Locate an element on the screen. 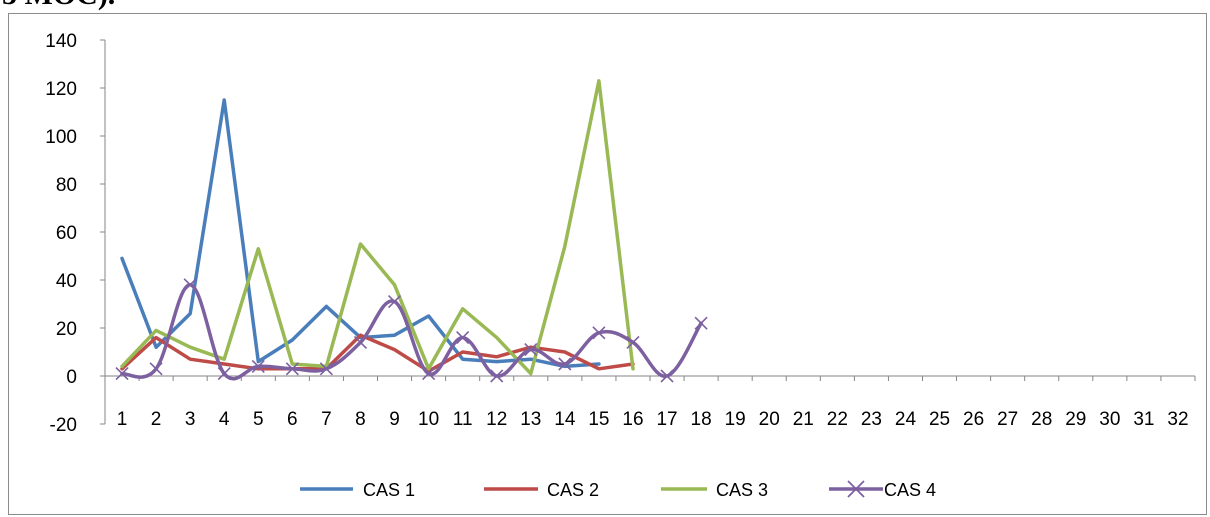 The height and width of the screenshot is (517, 1210). y-tick-label: 140 is located at coordinates (61, 41).